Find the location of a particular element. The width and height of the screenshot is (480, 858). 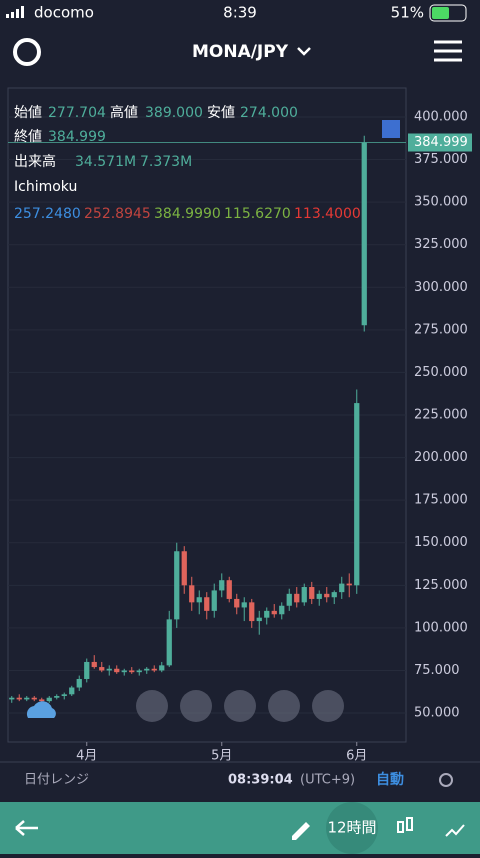

y-tick-label: 200.000 is located at coordinates (441, 457).